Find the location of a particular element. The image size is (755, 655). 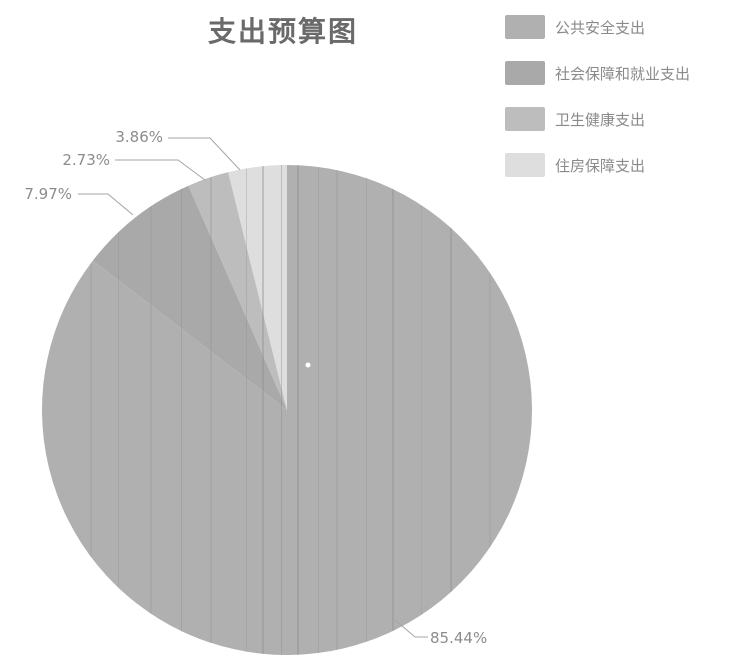

legend-swatch-public-safety is located at coordinates (525, 27).